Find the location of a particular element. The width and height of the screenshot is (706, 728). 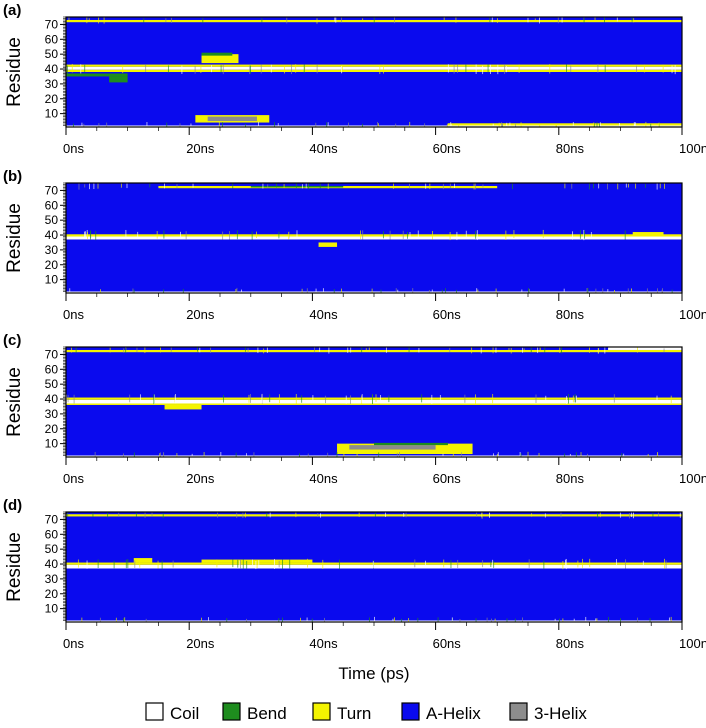

y-tick-label: 40 is located at coordinates (52, 399).